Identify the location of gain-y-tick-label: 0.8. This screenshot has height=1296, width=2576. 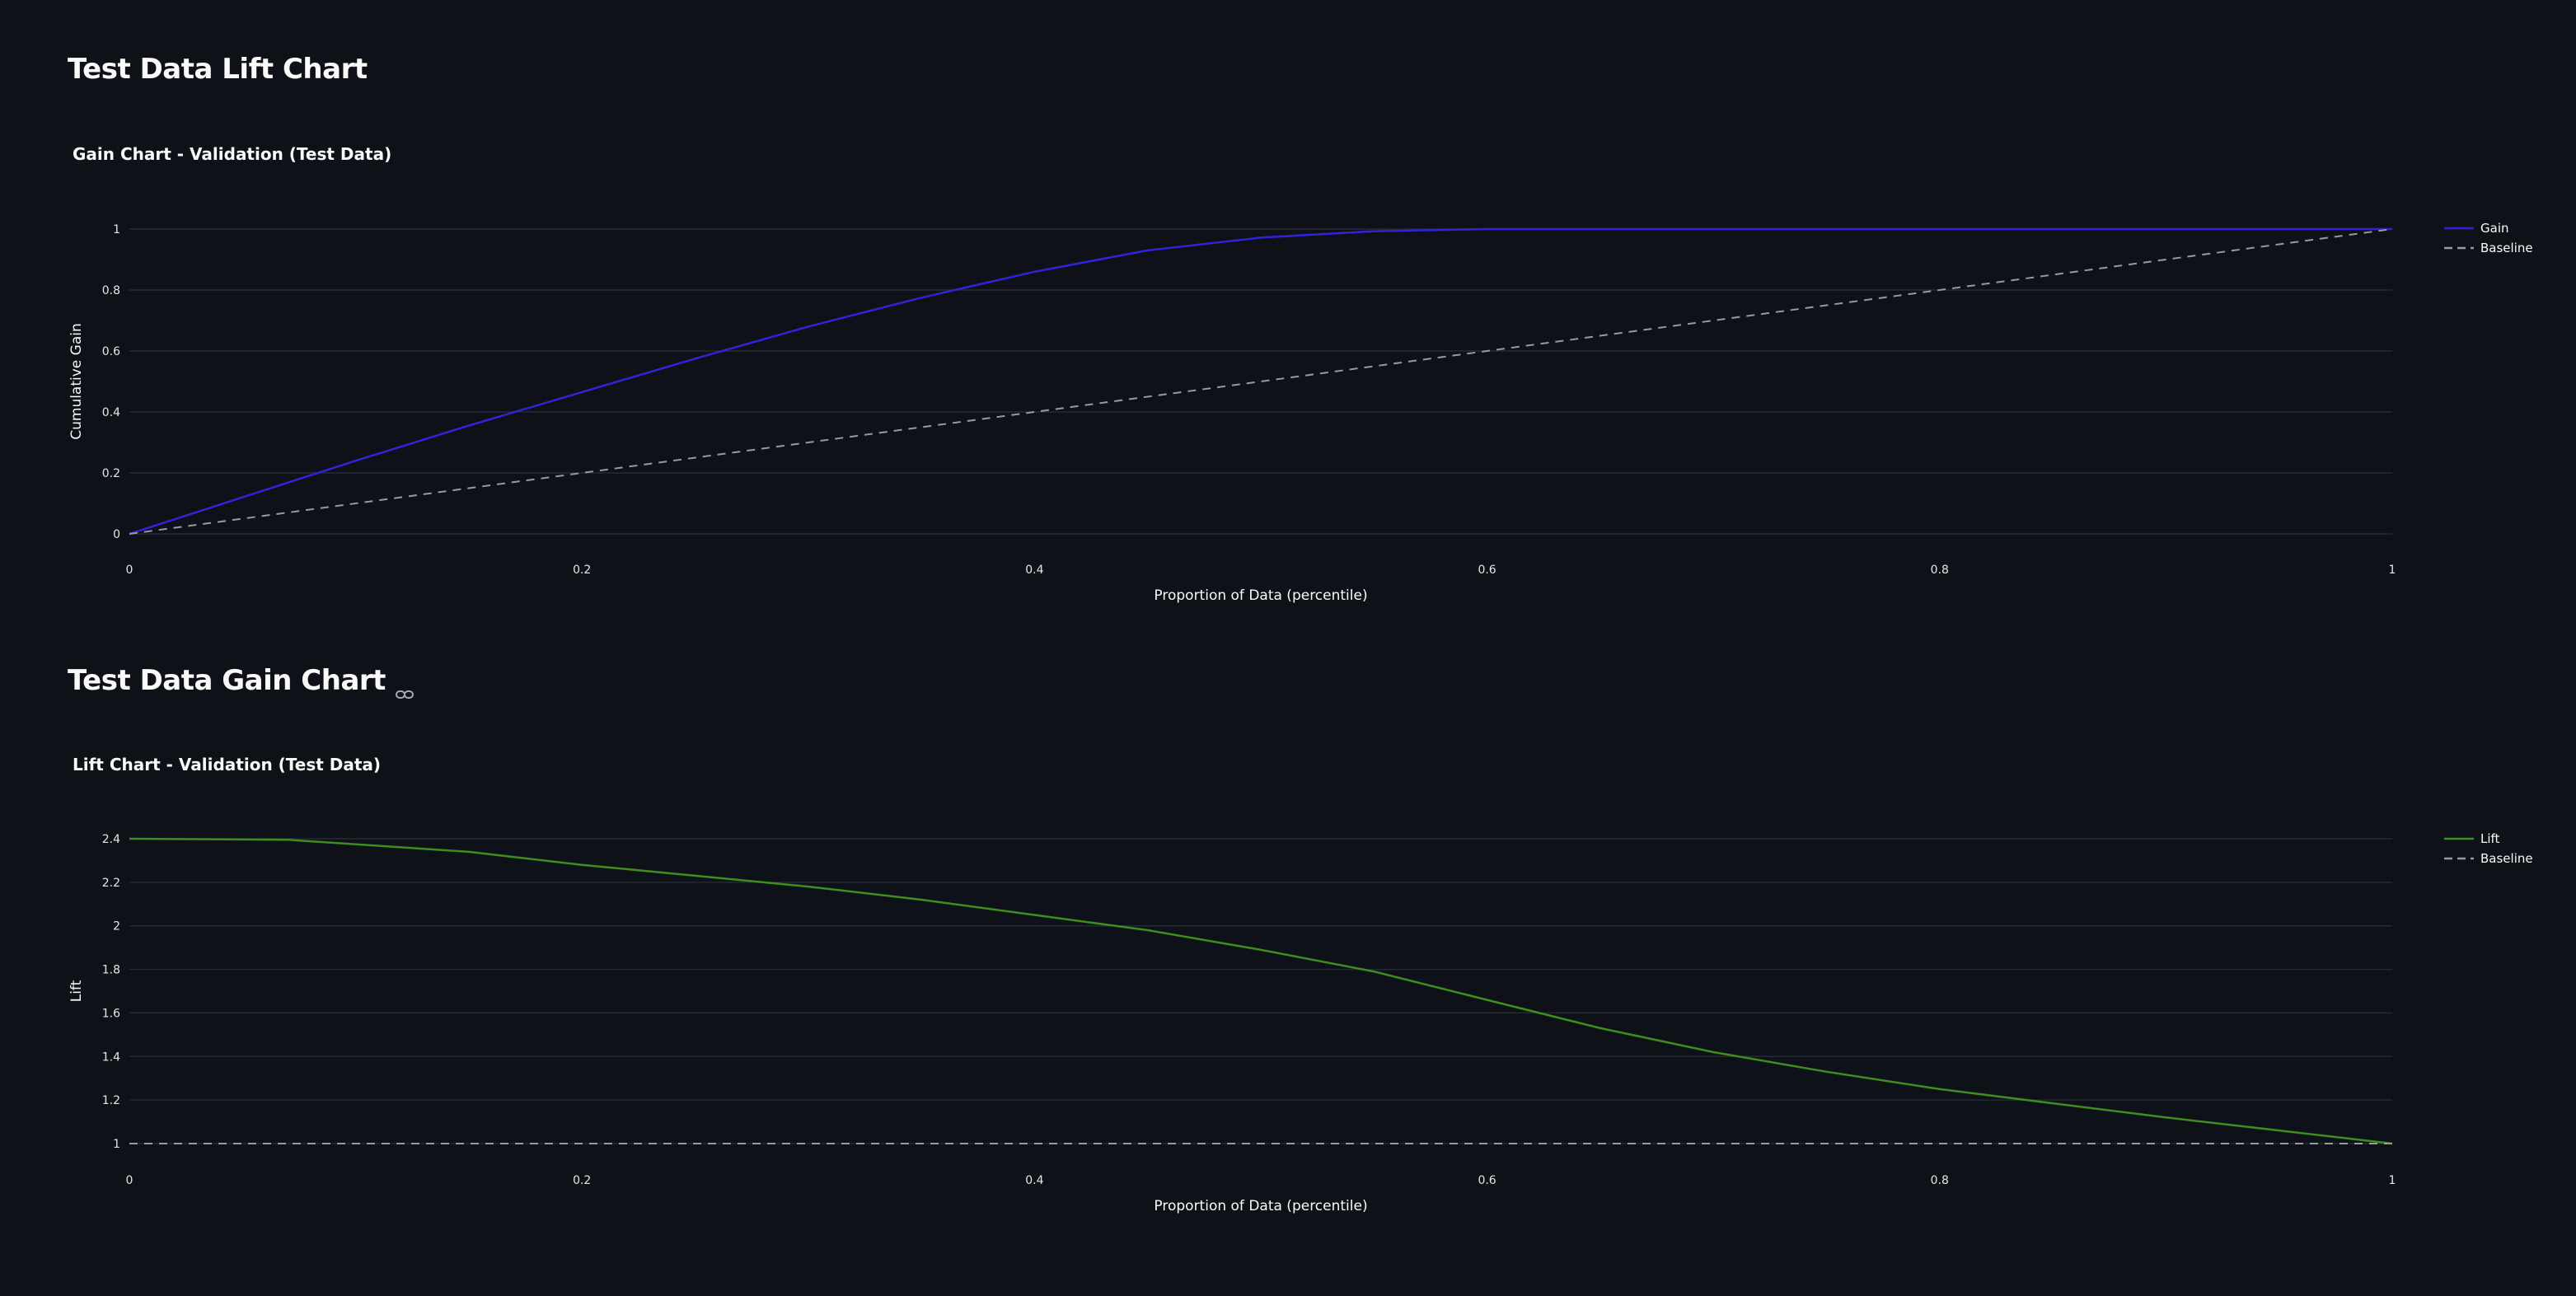
(111, 291).